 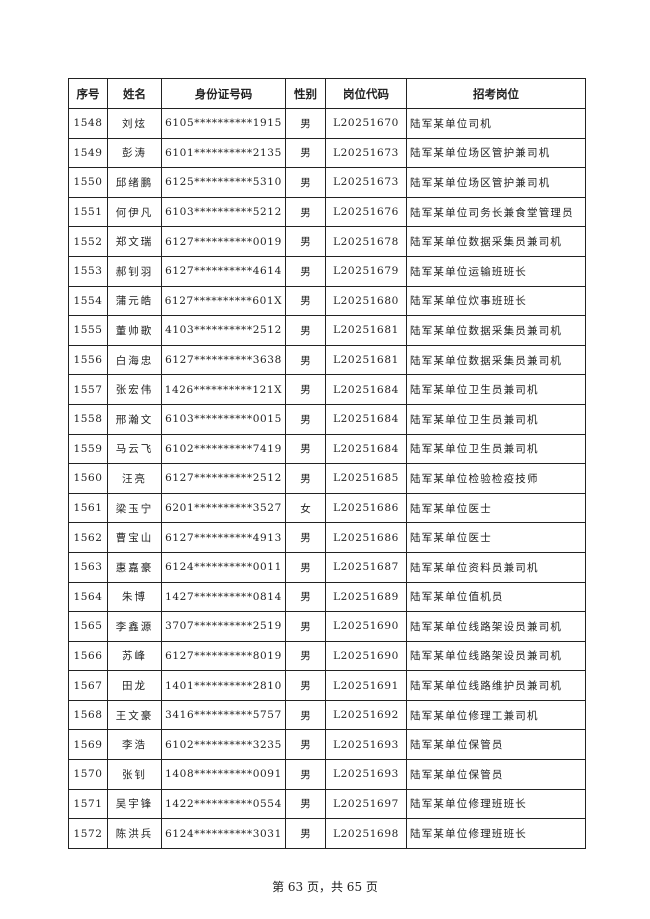 I want to click on cell-post: 陆军某单位司务长兼食堂管理员, so click(x=496, y=212).